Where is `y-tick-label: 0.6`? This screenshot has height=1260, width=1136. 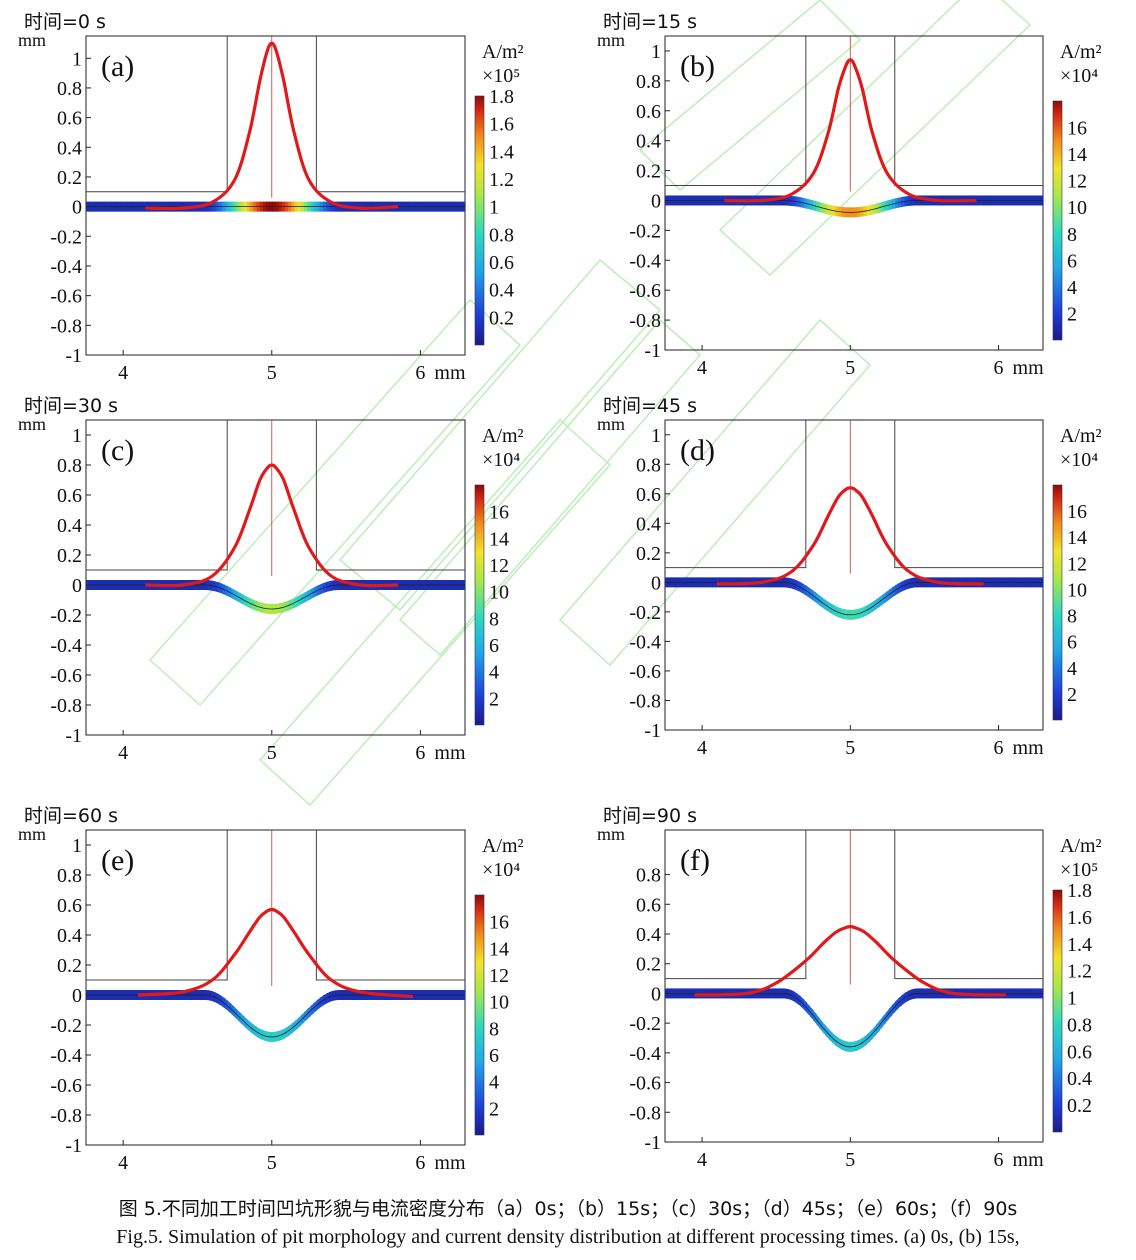 y-tick-label: 0.6 is located at coordinates (69, 496).